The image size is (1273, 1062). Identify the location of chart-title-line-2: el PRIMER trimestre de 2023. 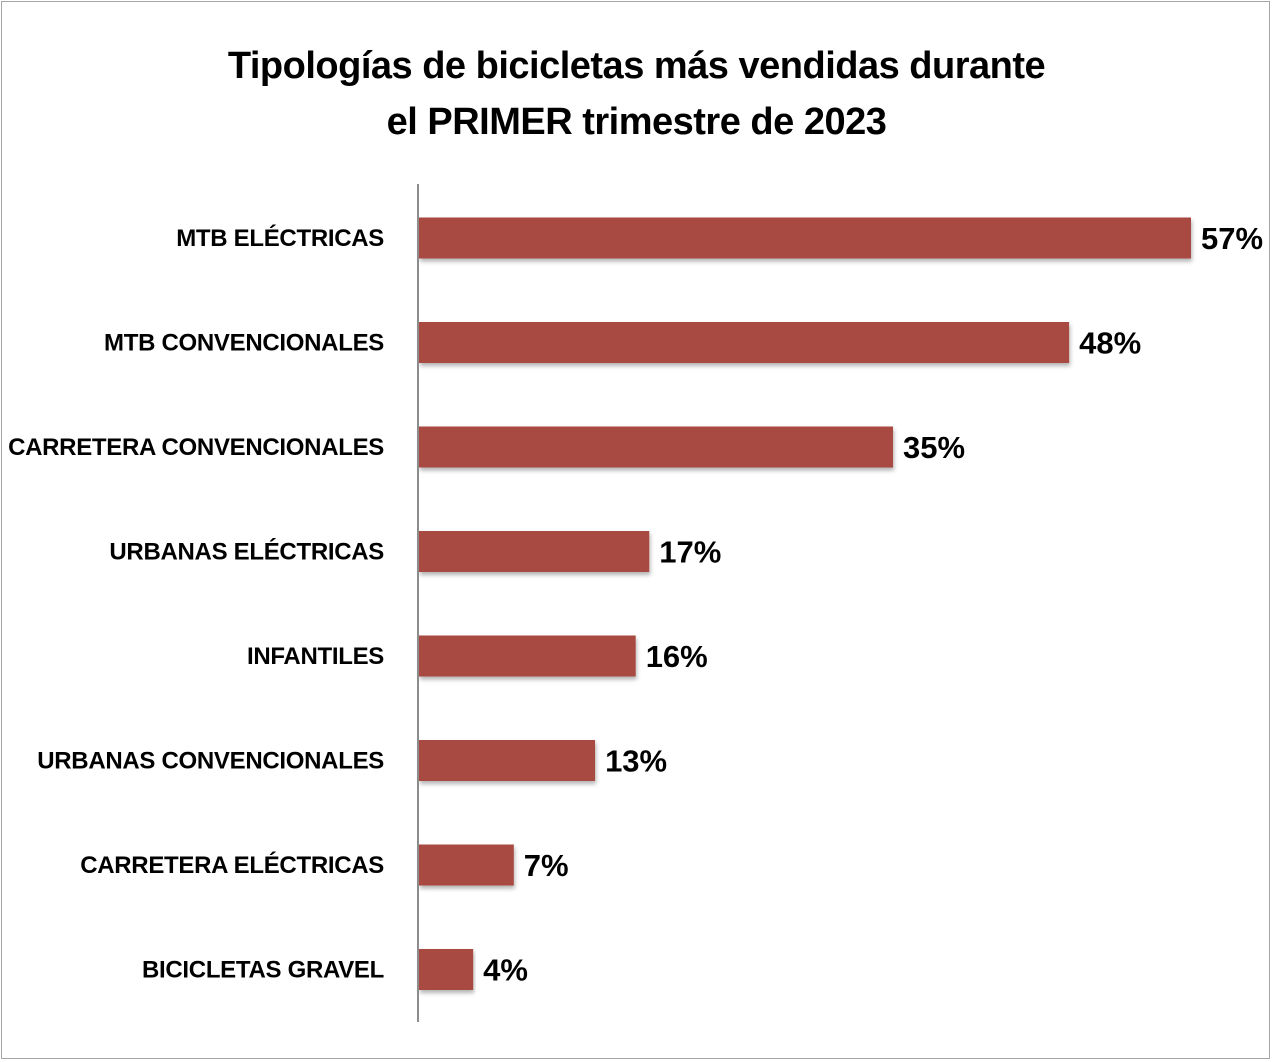
(636, 122).